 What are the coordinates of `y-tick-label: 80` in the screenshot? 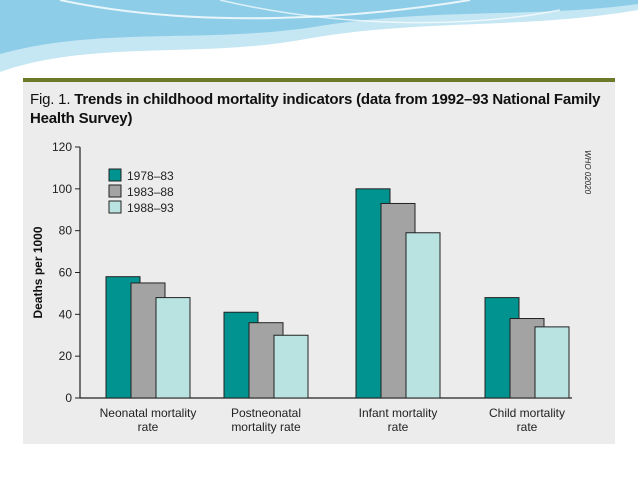 It's located at (66, 231).